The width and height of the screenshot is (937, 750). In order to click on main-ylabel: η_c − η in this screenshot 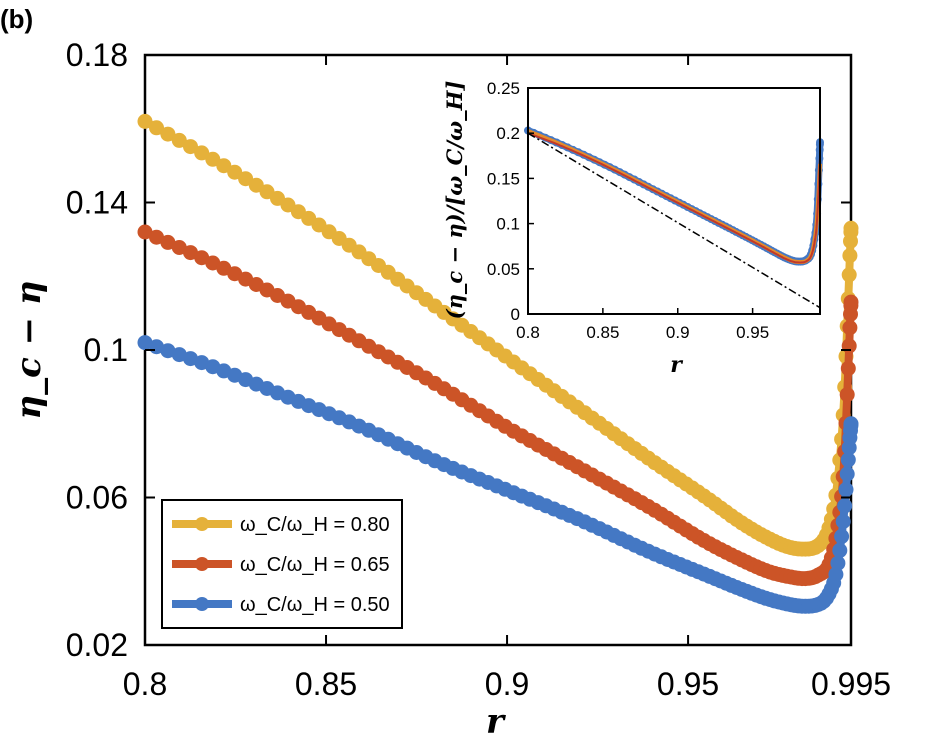, I will do `click(29, 349)`.